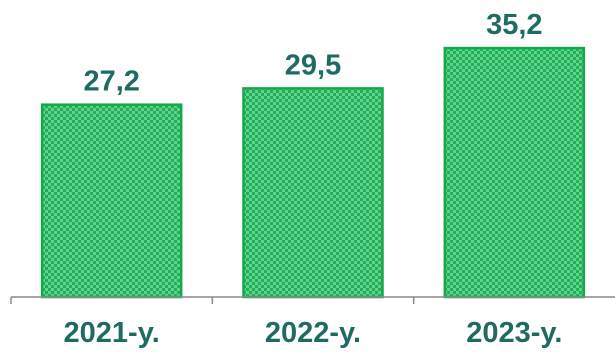  Describe the element at coordinates (313, 193) in the screenshot. I see `bar-2022-y.` at that location.